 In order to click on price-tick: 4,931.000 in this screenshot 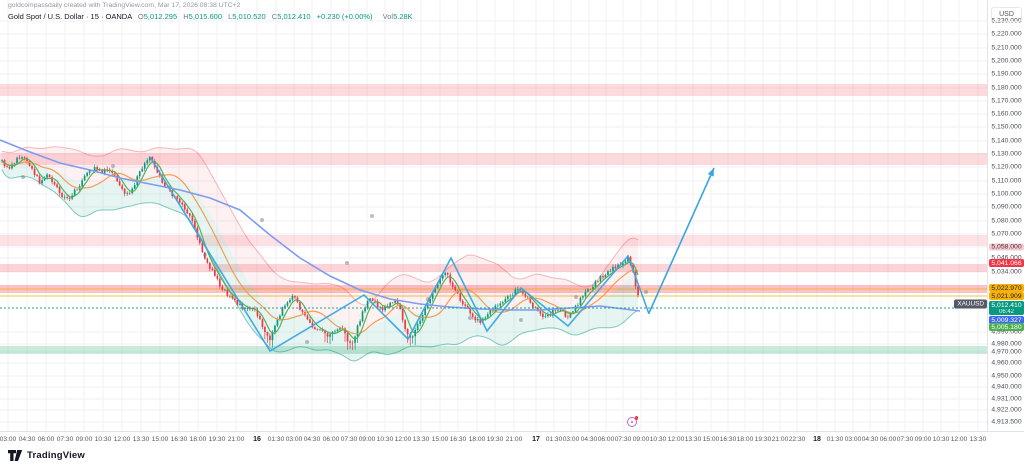, I will do `click(1006, 399)`.